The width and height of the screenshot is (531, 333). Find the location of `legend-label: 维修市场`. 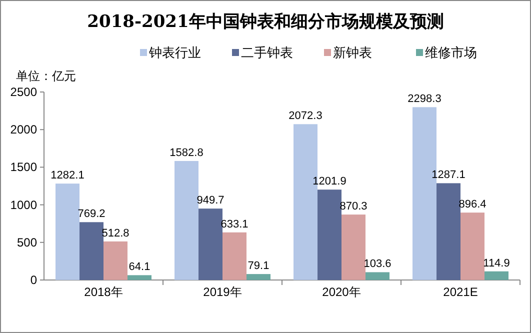

legend-label: 维修市场 is located at coordinates (451, 52).